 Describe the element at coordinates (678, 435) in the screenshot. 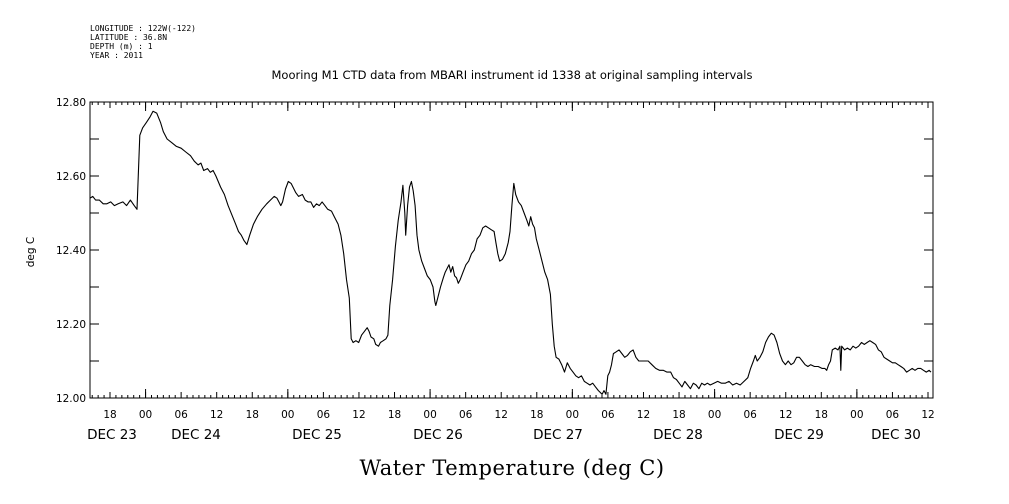

I see `x-day-label: DEC 28` at that location.